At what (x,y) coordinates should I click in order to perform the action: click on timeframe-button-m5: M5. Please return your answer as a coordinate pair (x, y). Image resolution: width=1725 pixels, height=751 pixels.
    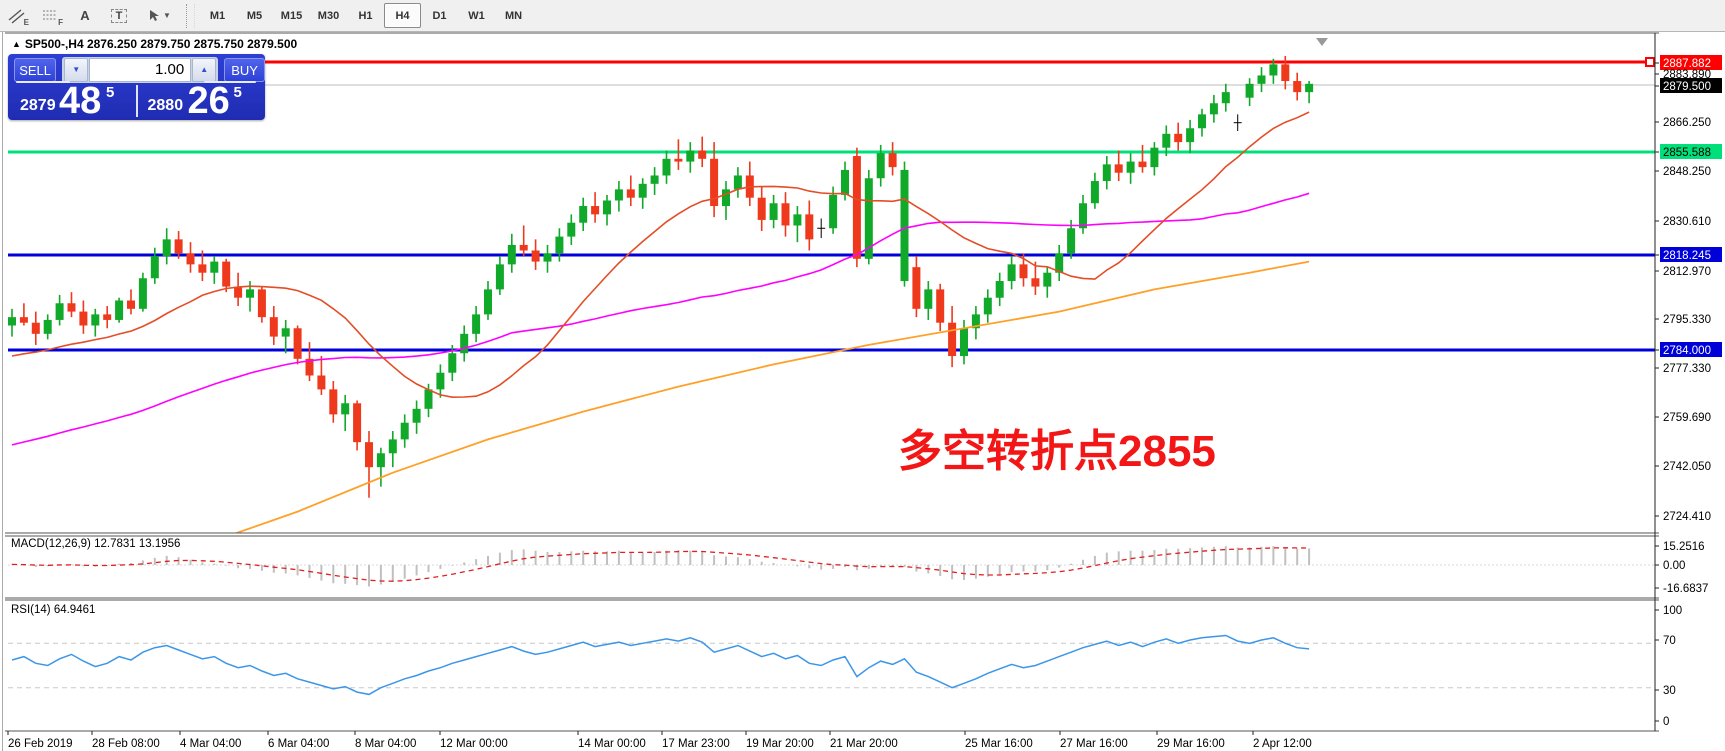
    Looking at the image, I should click on (254, 15).